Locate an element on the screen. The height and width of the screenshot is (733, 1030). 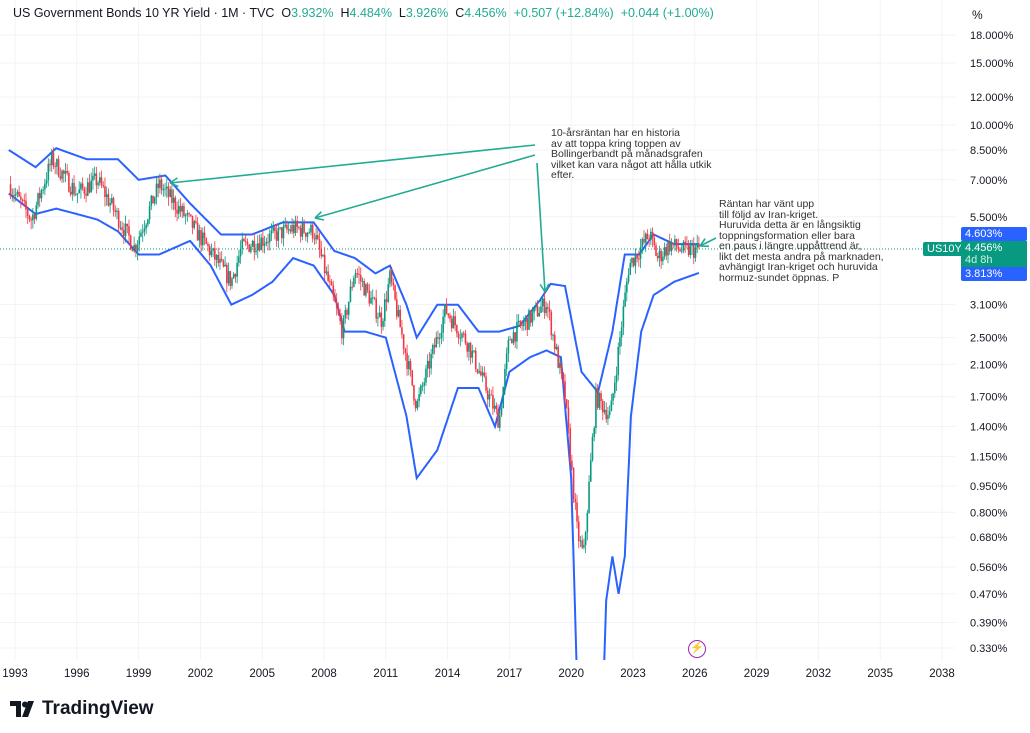
lightning-icon: ⚡ is located at coordinates (697, 649).